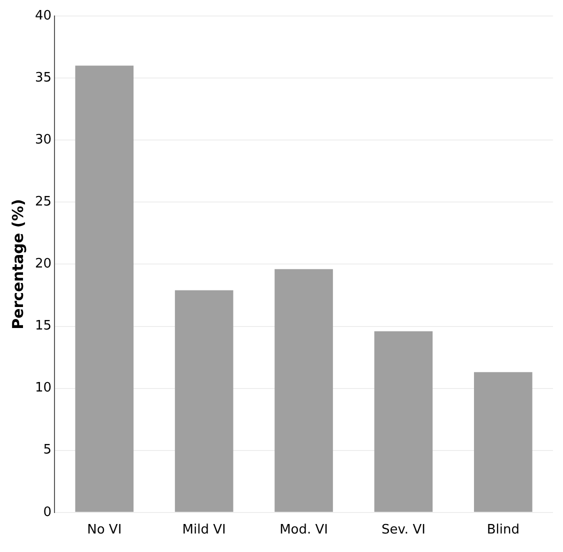 This screenshot has width=563, height=552. Describe the element at coordinates (204, 530) in the screenshot. I see `x-tick-label: Mild VI` at that location.